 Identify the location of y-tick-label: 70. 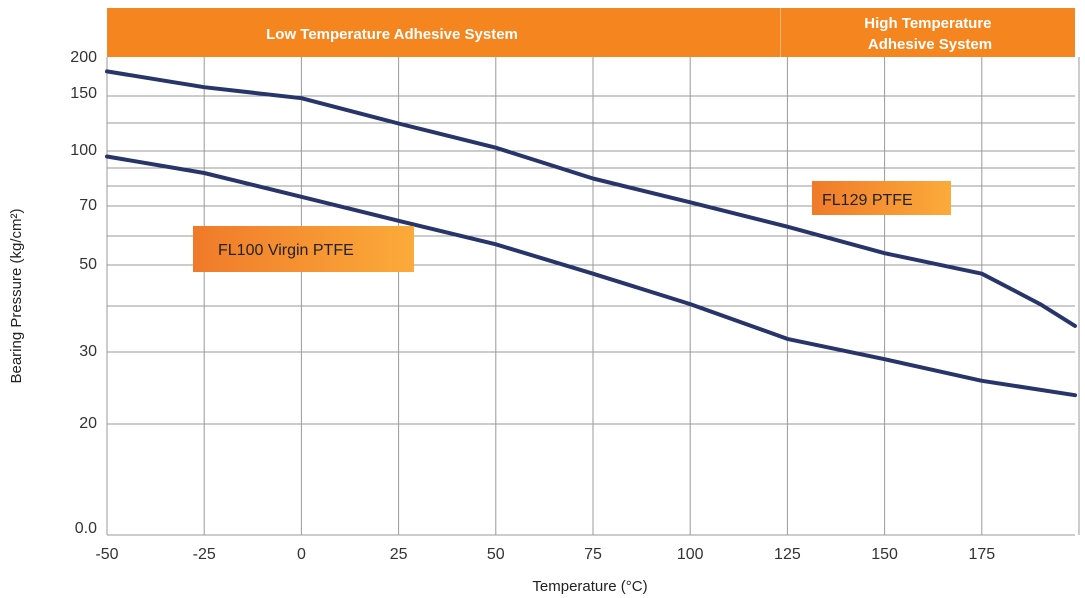
(88, 205).